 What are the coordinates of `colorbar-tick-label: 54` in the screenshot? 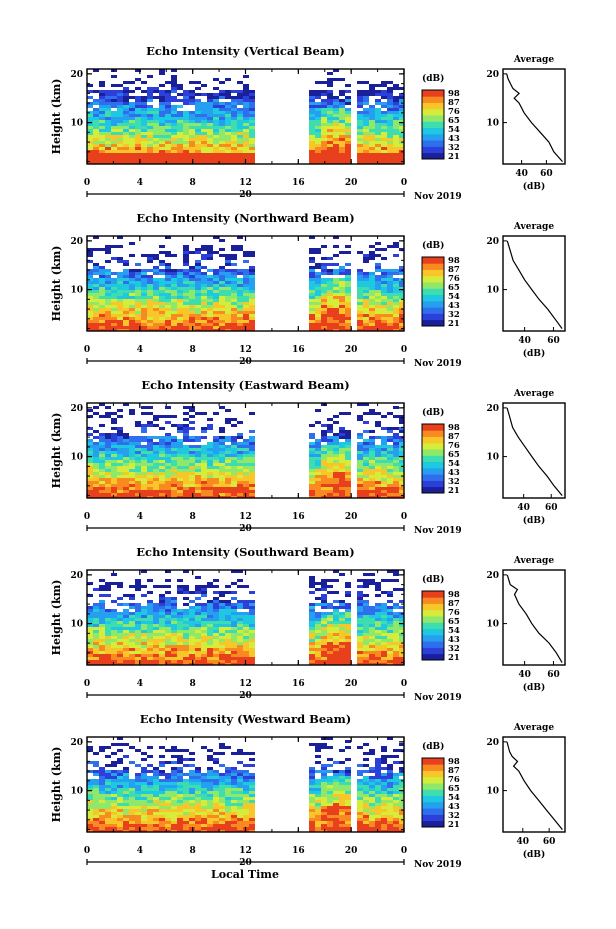 It's located at (454, 297).